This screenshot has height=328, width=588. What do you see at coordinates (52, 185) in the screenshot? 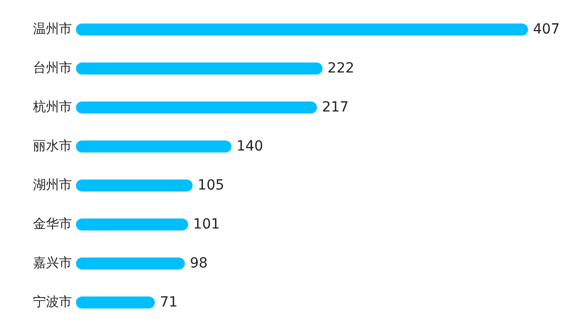
I see `y-tick-label: 湖州市` at bounding box center [52, 185].